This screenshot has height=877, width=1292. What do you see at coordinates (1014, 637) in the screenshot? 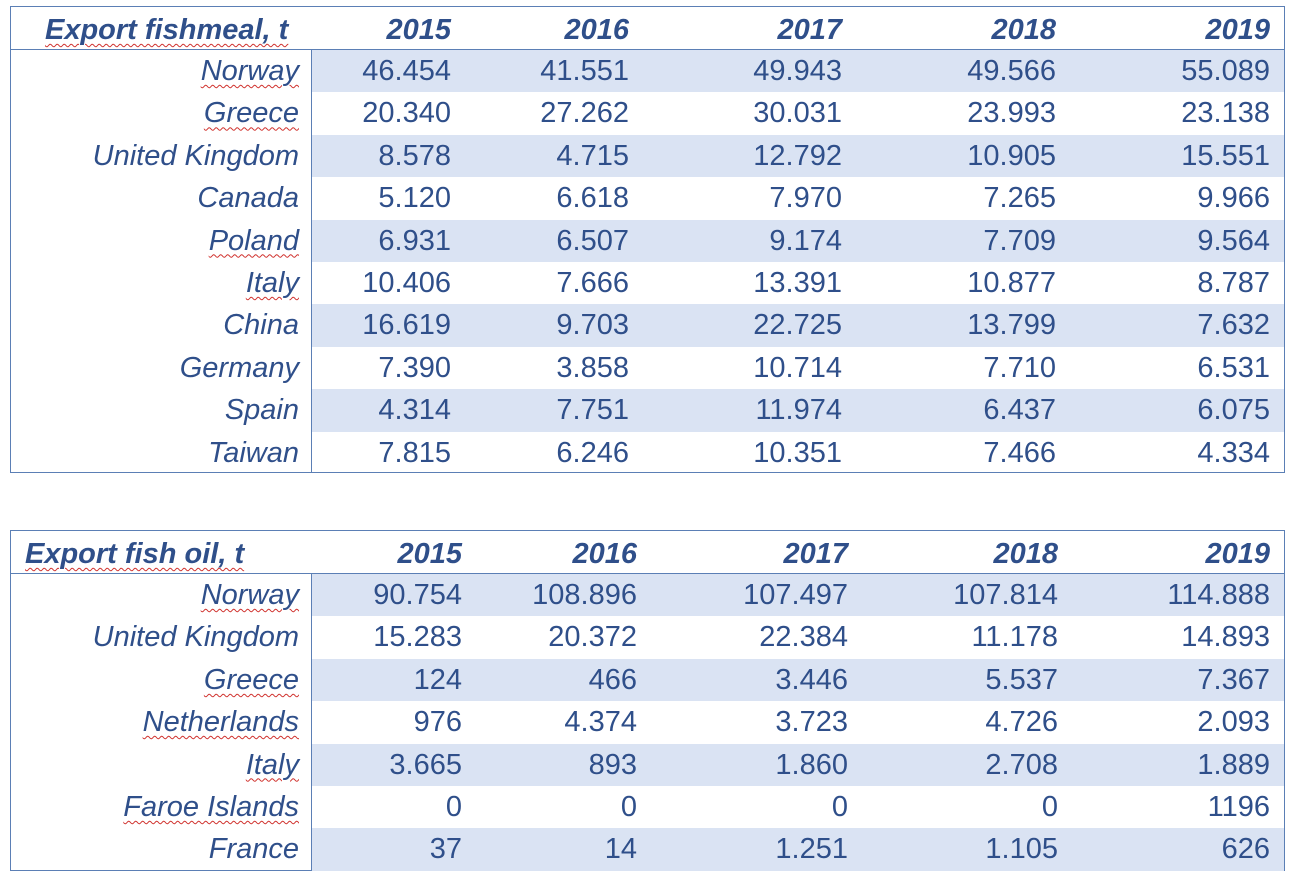
I see `value-cell: 11.178` at bounding box center [1014, 637].